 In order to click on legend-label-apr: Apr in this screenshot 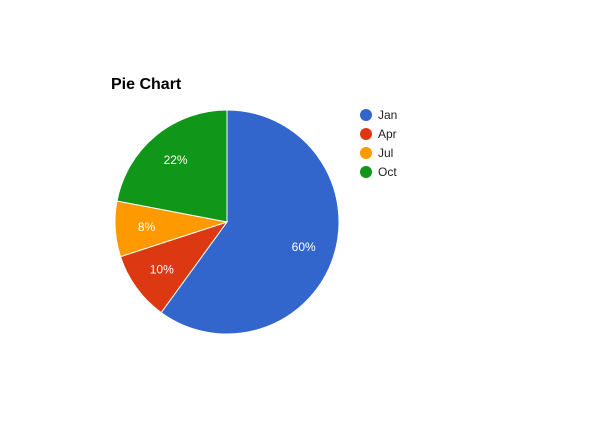, I will do `click(387, 134)`.